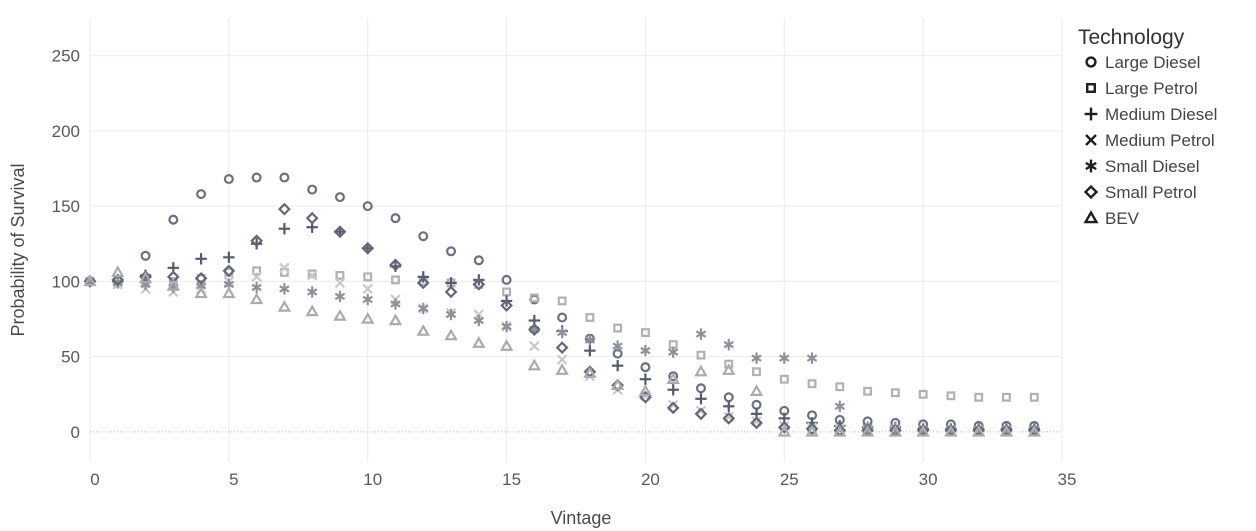 Image resolution: width=1256 pixels, height=531 pixels. What do you see at coordinates (1142, 62) in the screenshot?
I see `legend-item: Large Diesel` at bounding box center [1142, 62].